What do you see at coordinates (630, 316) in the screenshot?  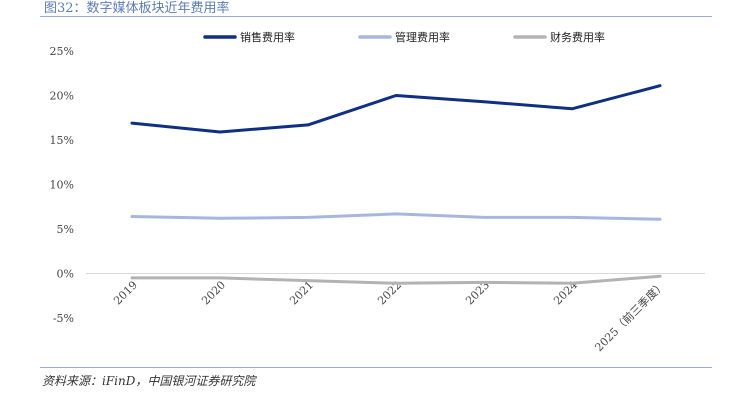 I see `x-tick-label: 2025（前三季度）` at bounding box center [630, 316].